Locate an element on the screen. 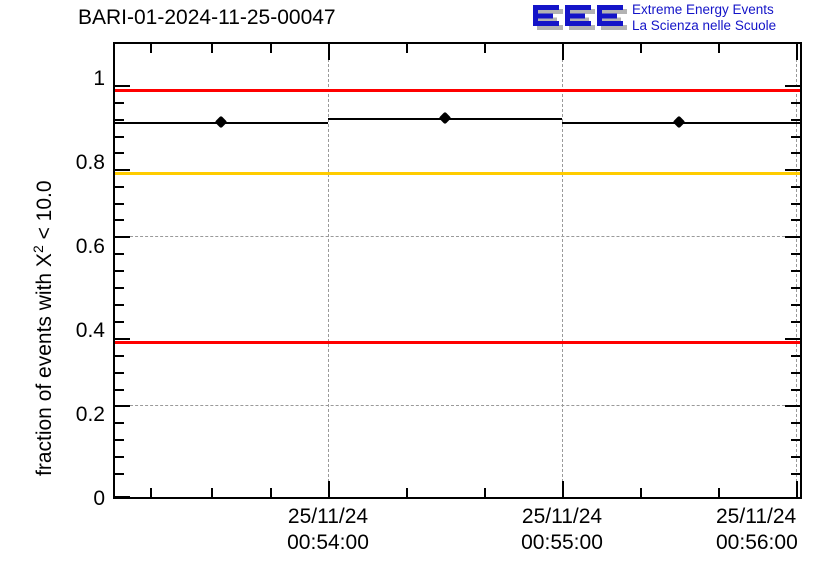 The image size is (836, 572). x-tick-label-0: 25/11/24 00:54:00 is located at coordinates (328, 530).